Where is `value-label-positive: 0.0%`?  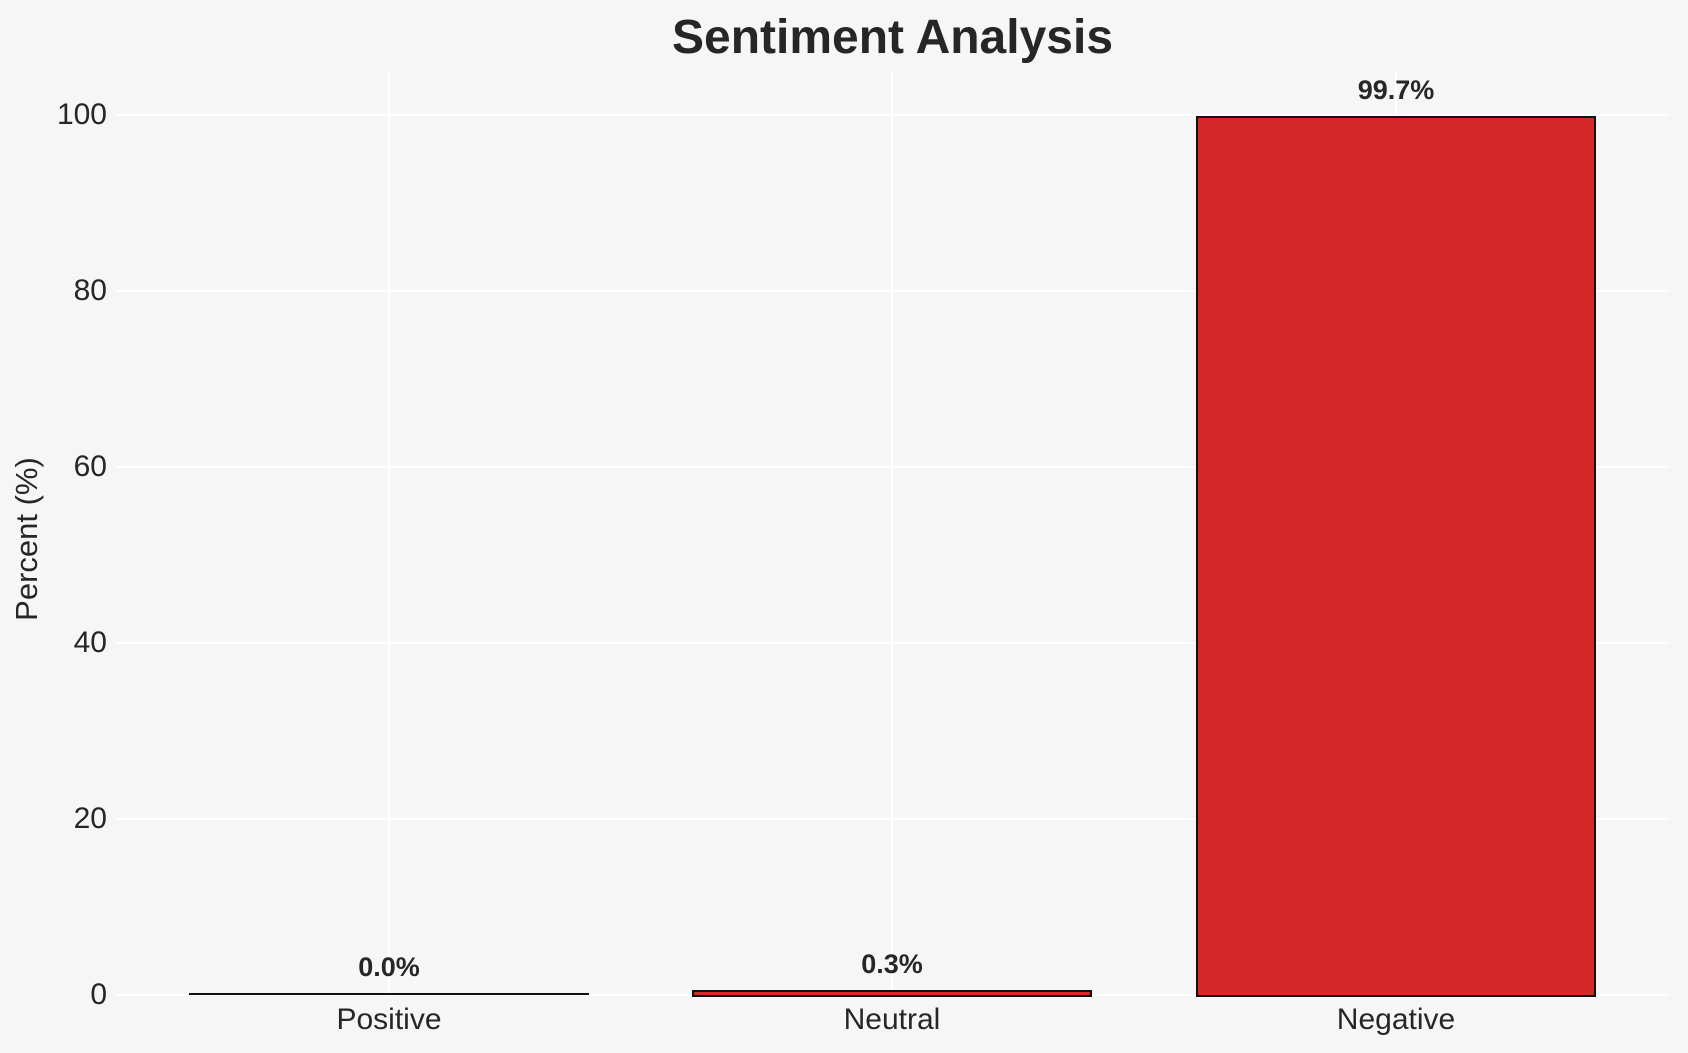
value-label-positive: 0.0% is located at coordinates (389, 967).